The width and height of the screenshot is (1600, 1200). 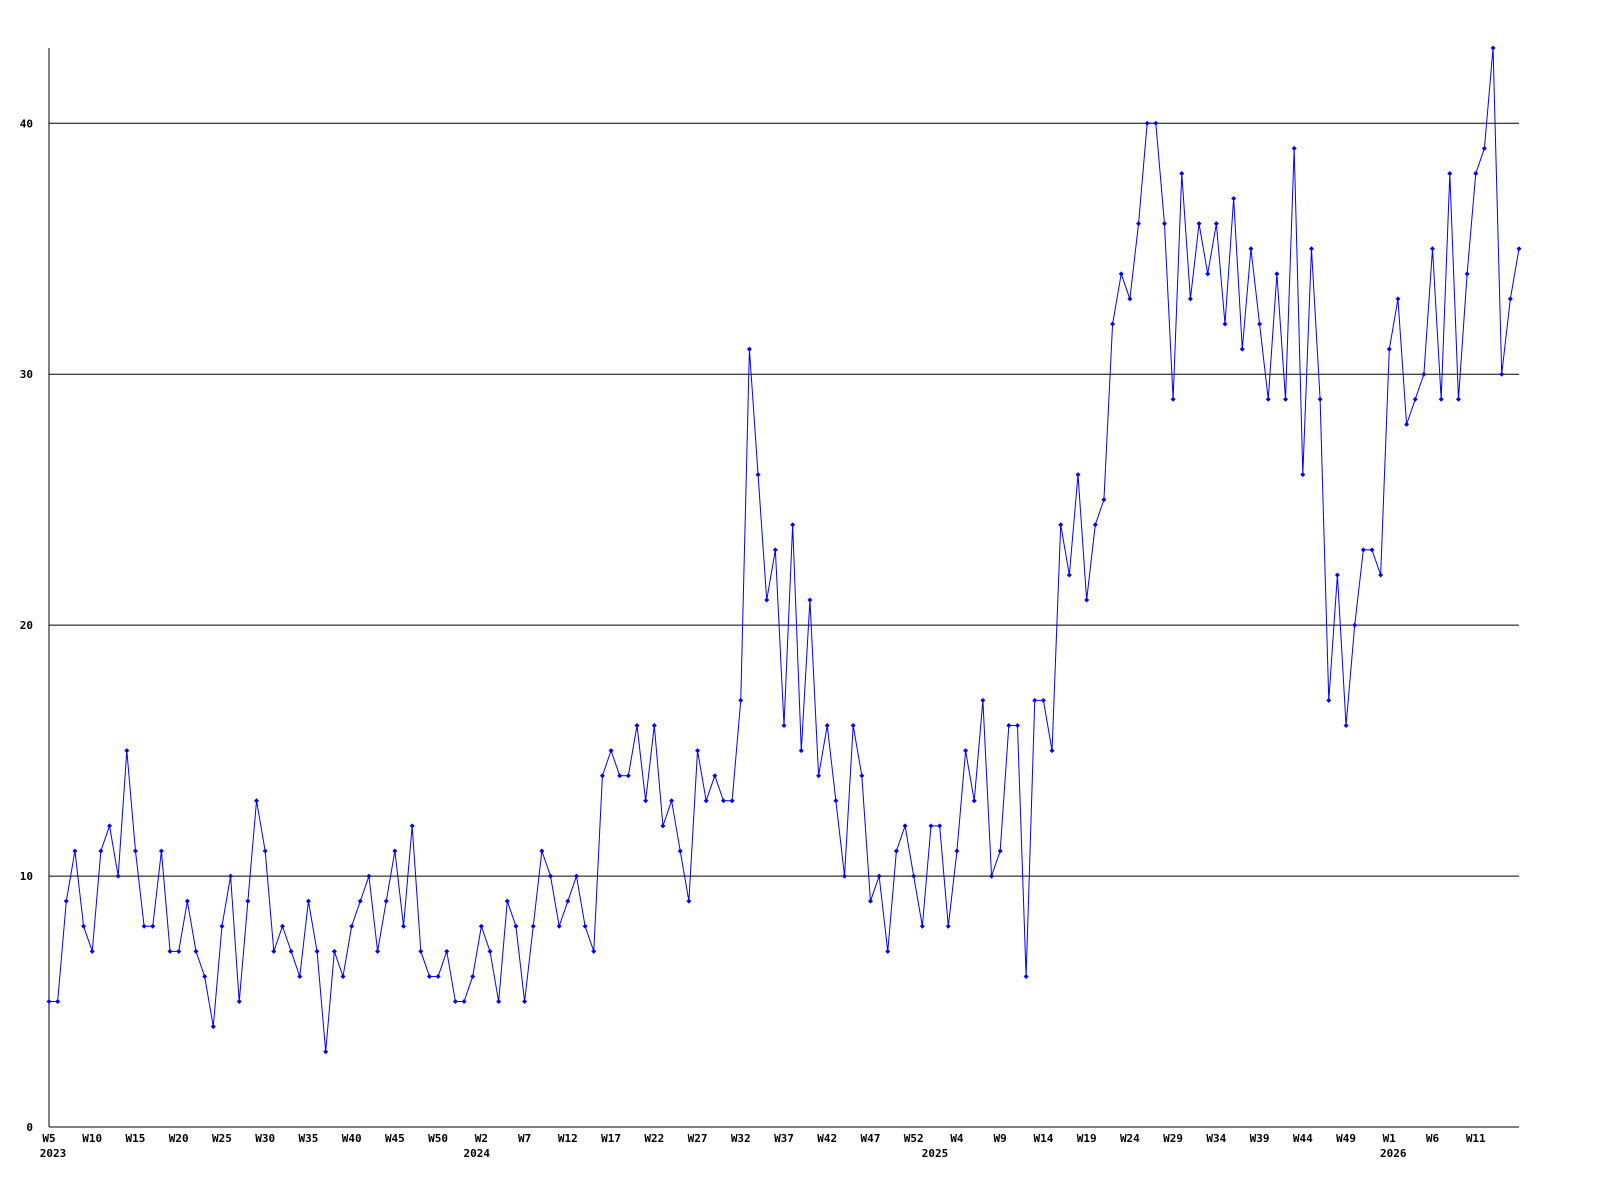 I want to click on x-tick-label: W7, so click(x=524, y=1138).